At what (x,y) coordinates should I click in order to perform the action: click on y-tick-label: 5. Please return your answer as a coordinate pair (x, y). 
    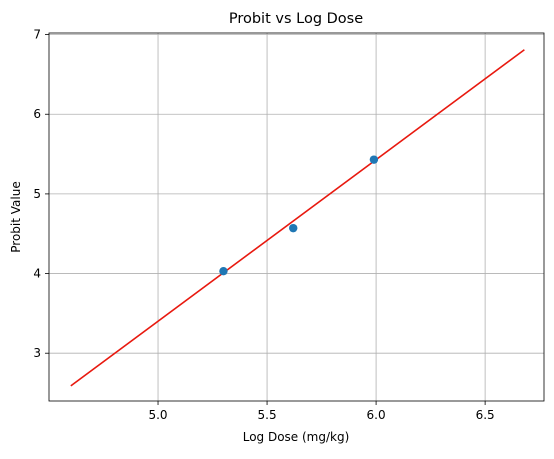
    Looking at the image, I should click on (37, 194).